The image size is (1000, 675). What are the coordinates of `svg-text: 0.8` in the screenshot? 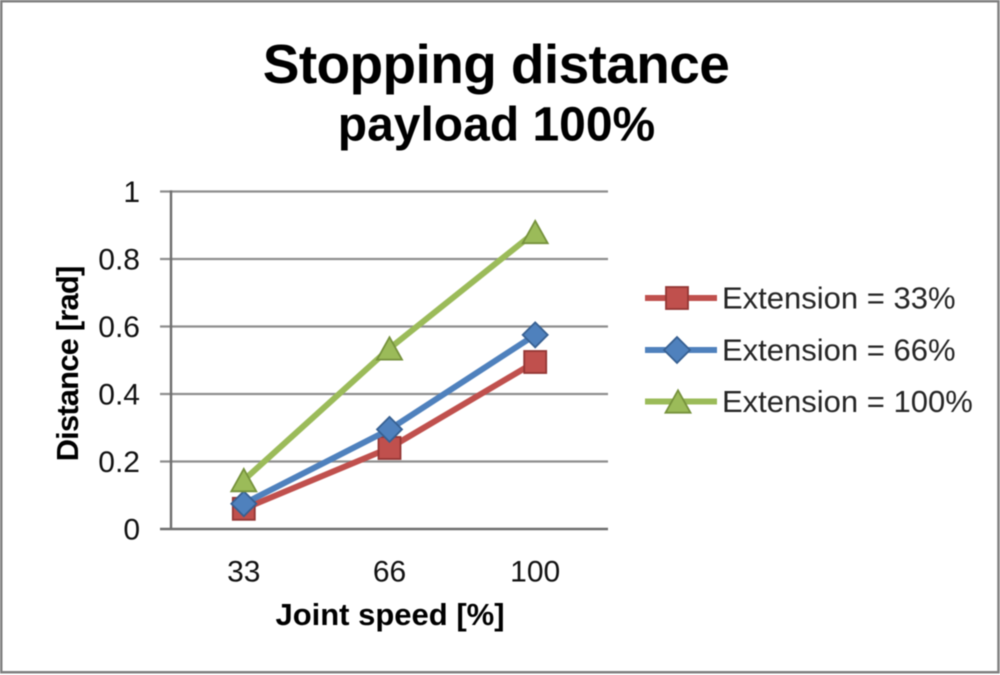 It's located at (119, 260).